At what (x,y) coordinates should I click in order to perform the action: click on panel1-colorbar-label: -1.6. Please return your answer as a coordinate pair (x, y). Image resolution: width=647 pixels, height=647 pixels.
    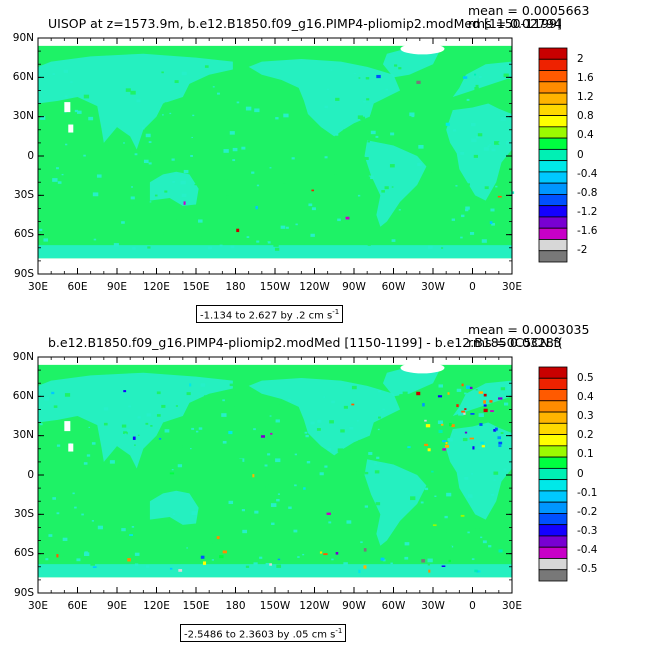
    Looking at the image, I should click on (587, 231).